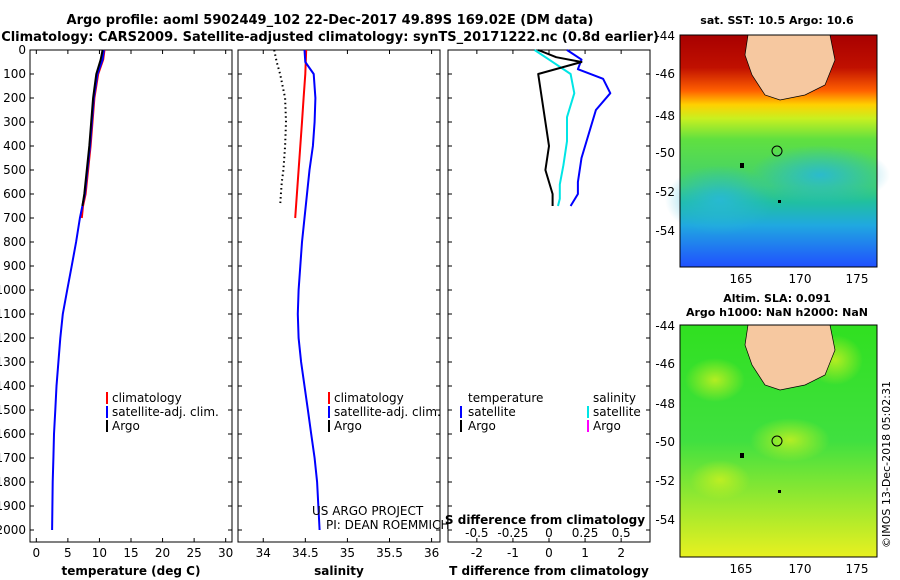  Describe the element at coordinates (492, 412) in the screenshot. I see `legend-t-satellite: satellite` at that location.